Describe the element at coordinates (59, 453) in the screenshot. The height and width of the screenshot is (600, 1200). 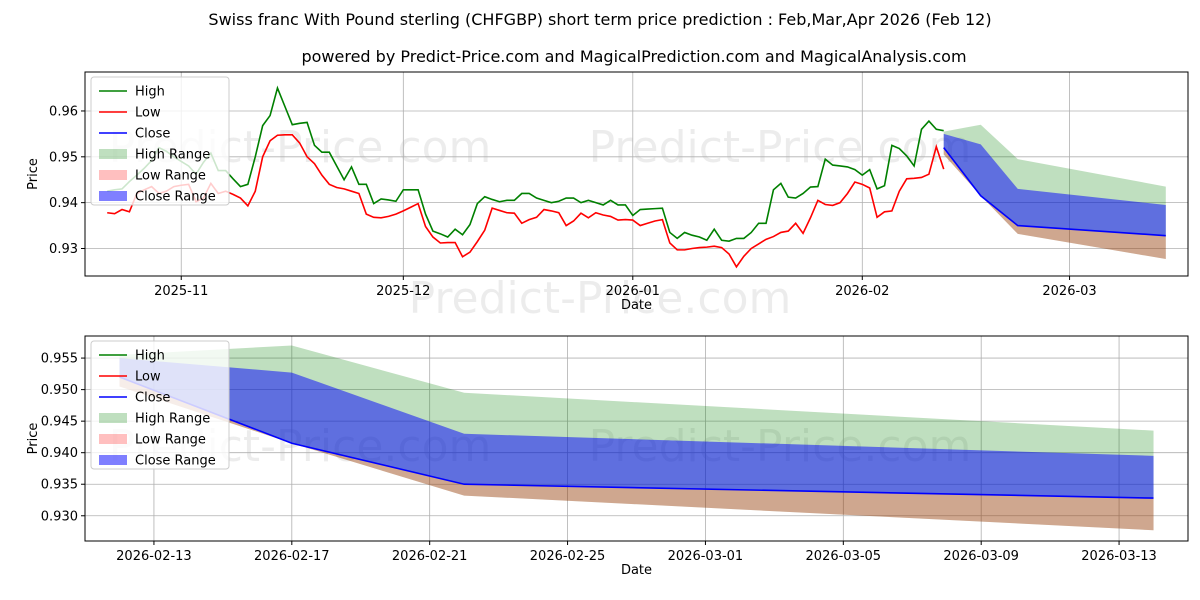
I see `y-tick-label: 0.940` at that location.